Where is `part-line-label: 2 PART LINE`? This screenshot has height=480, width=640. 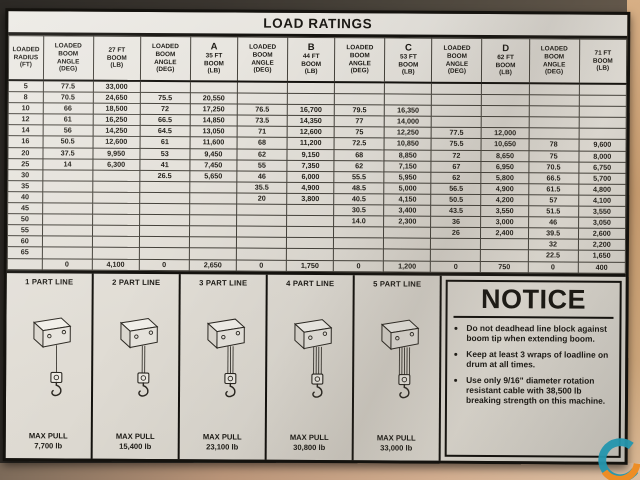
part-line-label: 2 PART LINE is located at coordinates (136, 282).